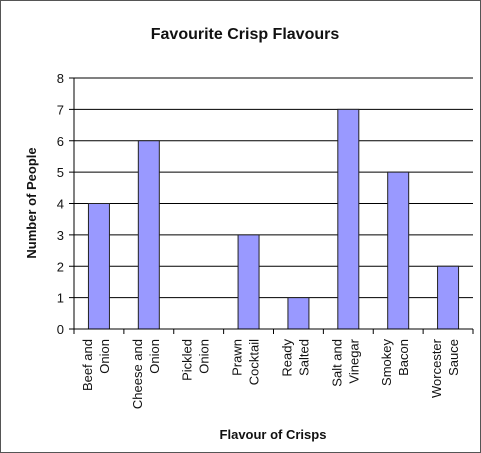 Image resolution: width=481 pixels, height=453 pixels. Describe the element at coordinates (60, 78) in the screenshot. I see `y-tick-label: 8` at that location.